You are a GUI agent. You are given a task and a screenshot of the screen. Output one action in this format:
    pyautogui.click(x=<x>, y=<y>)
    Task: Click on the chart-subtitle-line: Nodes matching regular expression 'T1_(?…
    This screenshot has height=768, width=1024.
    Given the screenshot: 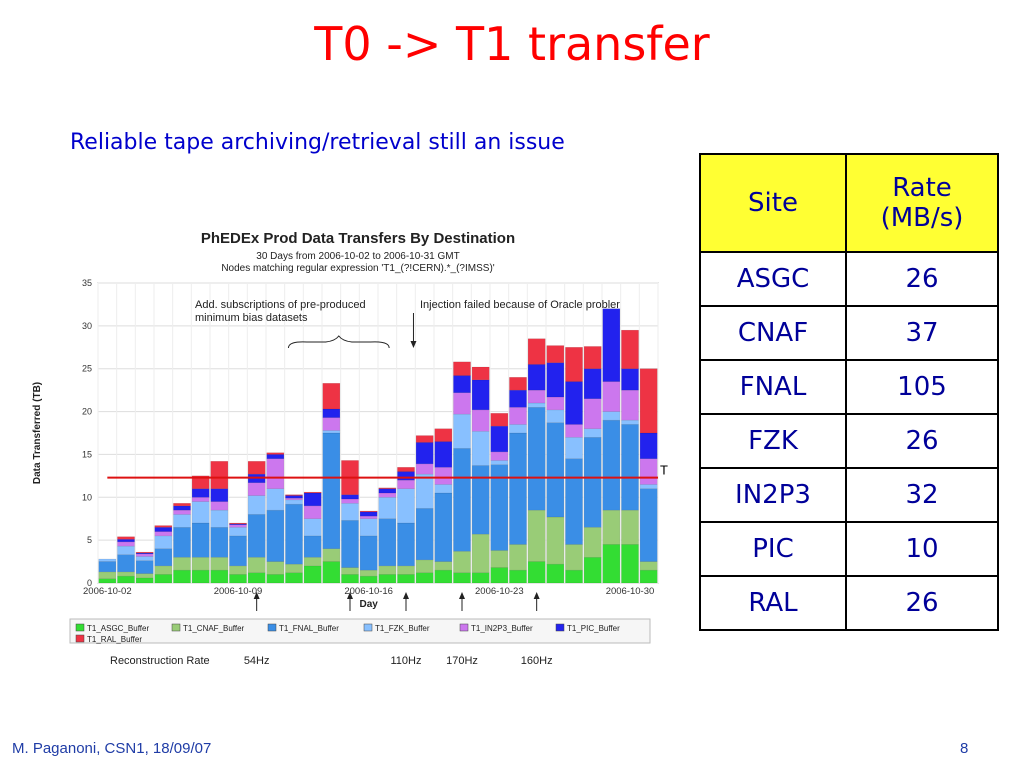 What is the action you would take?
    pyautogui.click(x=357, y=268)
    